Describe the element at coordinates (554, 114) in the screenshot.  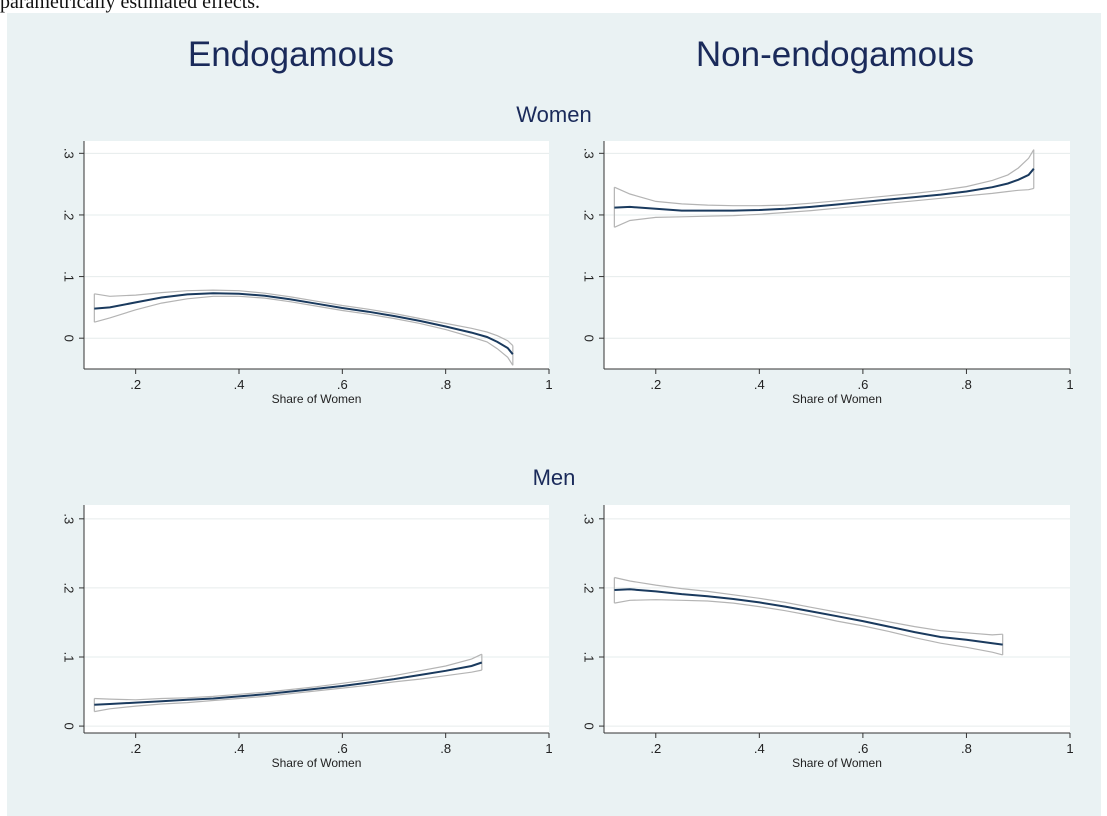
I see `row-title-women: Women` at that location.